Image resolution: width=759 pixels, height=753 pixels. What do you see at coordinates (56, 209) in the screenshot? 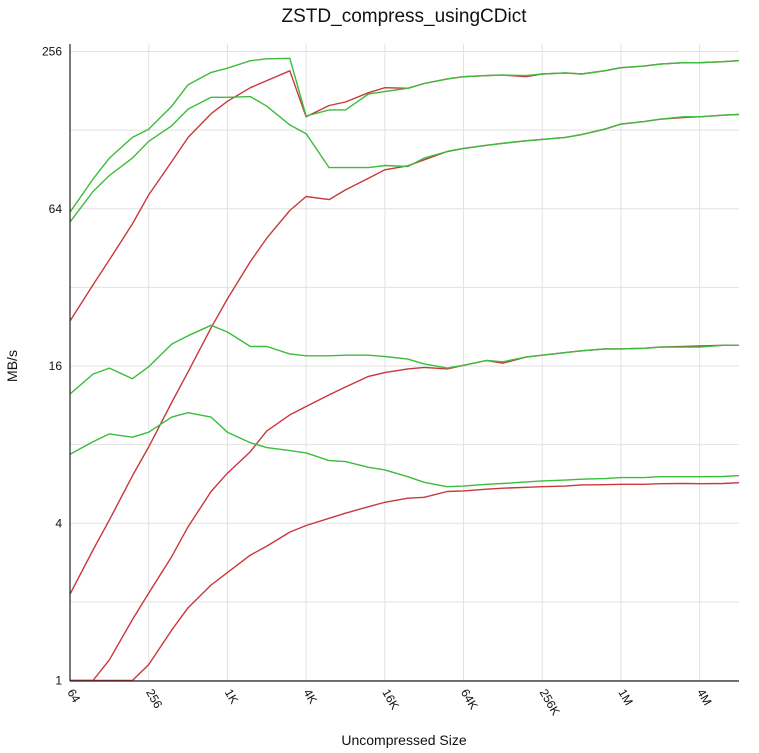
I see `y-tick-label: 64` at bounding box center [56, 209].